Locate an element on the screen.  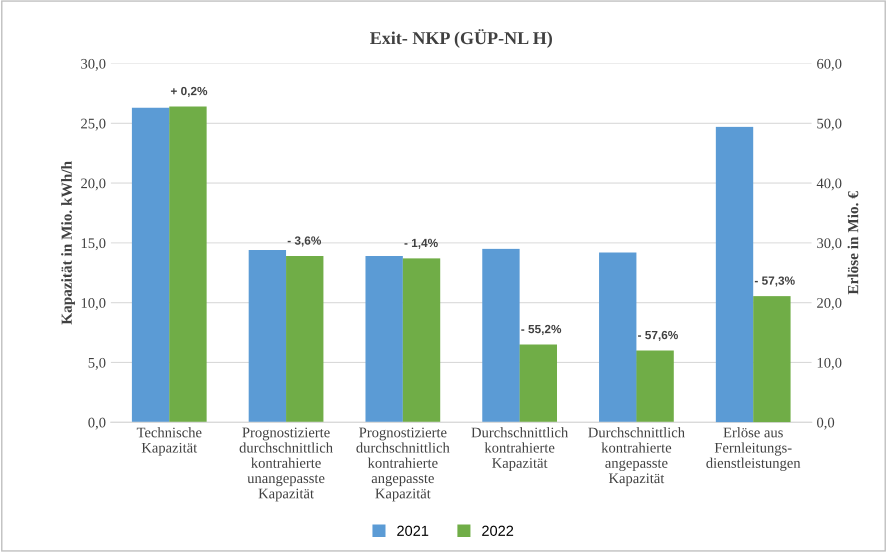
annotation: - 55,2% is located at coordinates (541, 329).